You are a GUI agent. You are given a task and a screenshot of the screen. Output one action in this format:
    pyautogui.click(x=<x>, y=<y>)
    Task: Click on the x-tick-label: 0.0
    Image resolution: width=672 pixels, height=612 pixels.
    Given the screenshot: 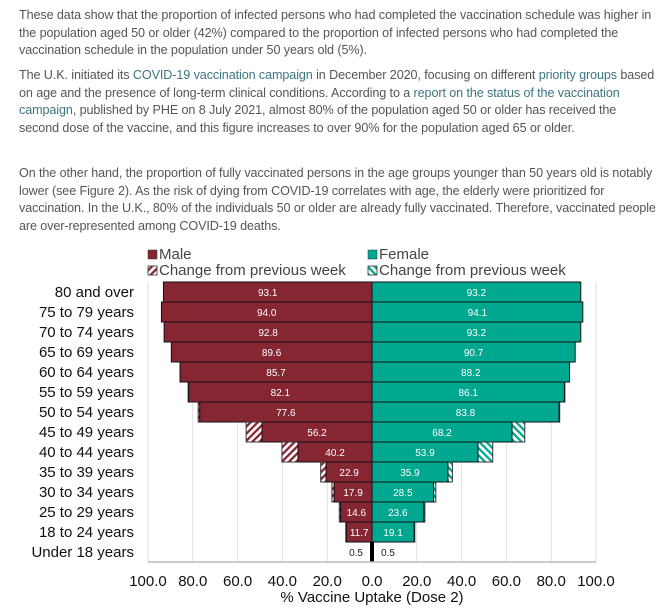 What is the action you would take?
    pyautogui.click(x=372, y=581)
    